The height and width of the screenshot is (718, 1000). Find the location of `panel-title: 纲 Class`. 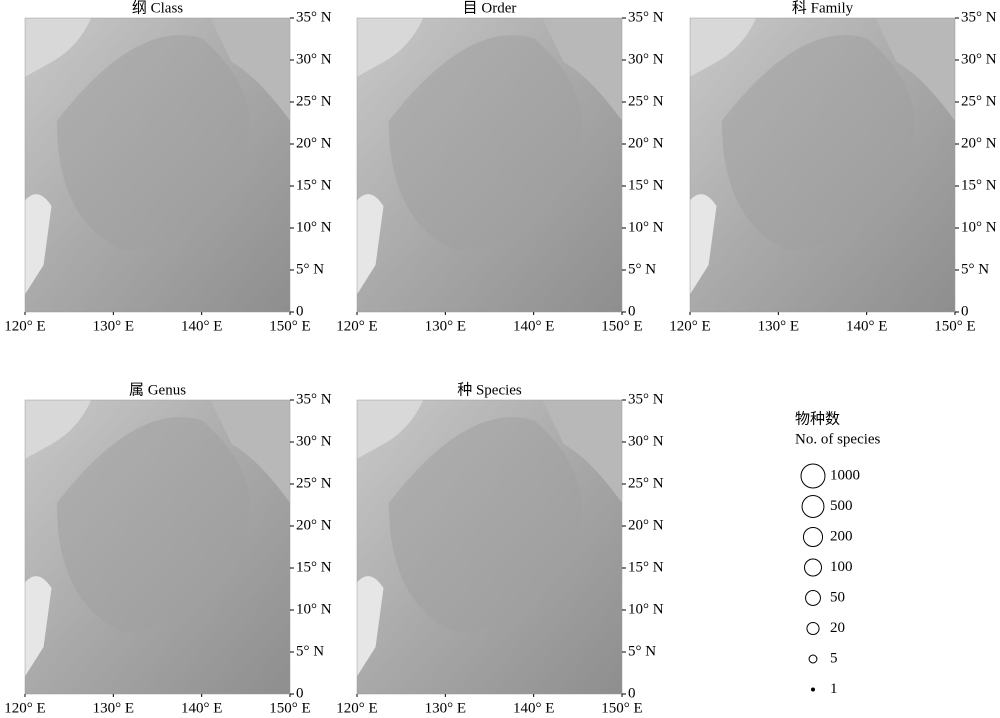

panel-title: 纲 Class is located at coordinates (157, 8).